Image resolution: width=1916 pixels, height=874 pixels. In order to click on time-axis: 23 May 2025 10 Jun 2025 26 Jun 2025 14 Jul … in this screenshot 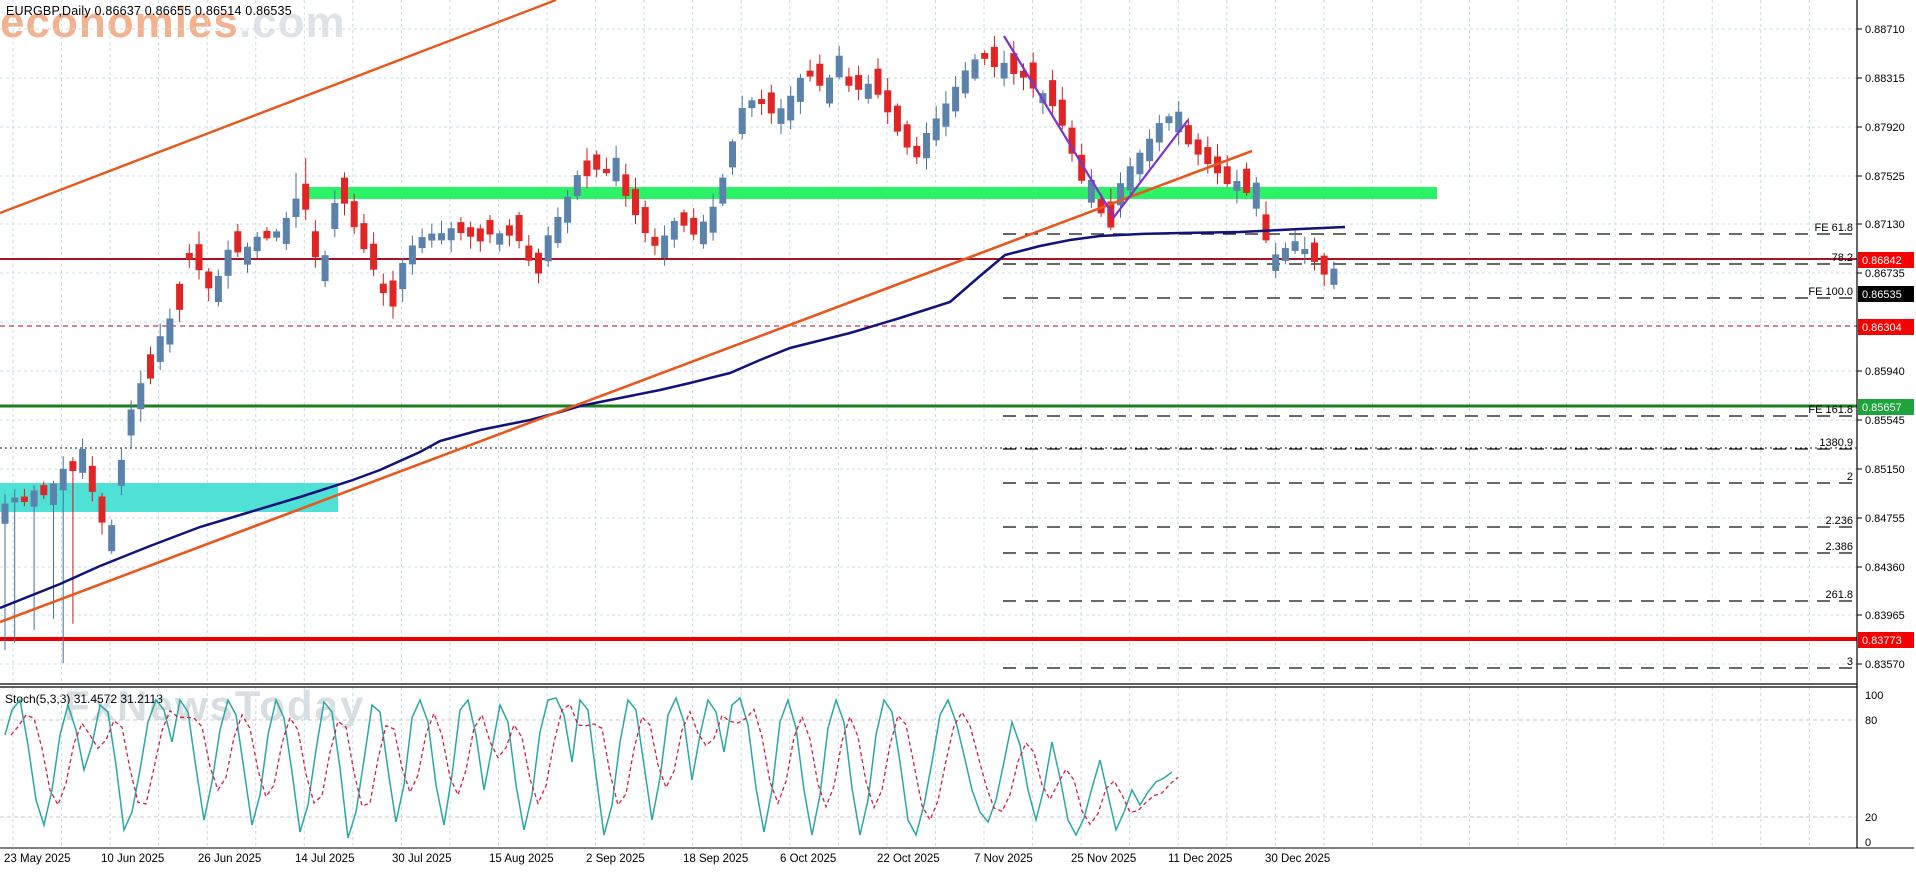, I will do `click(667, 859)`.